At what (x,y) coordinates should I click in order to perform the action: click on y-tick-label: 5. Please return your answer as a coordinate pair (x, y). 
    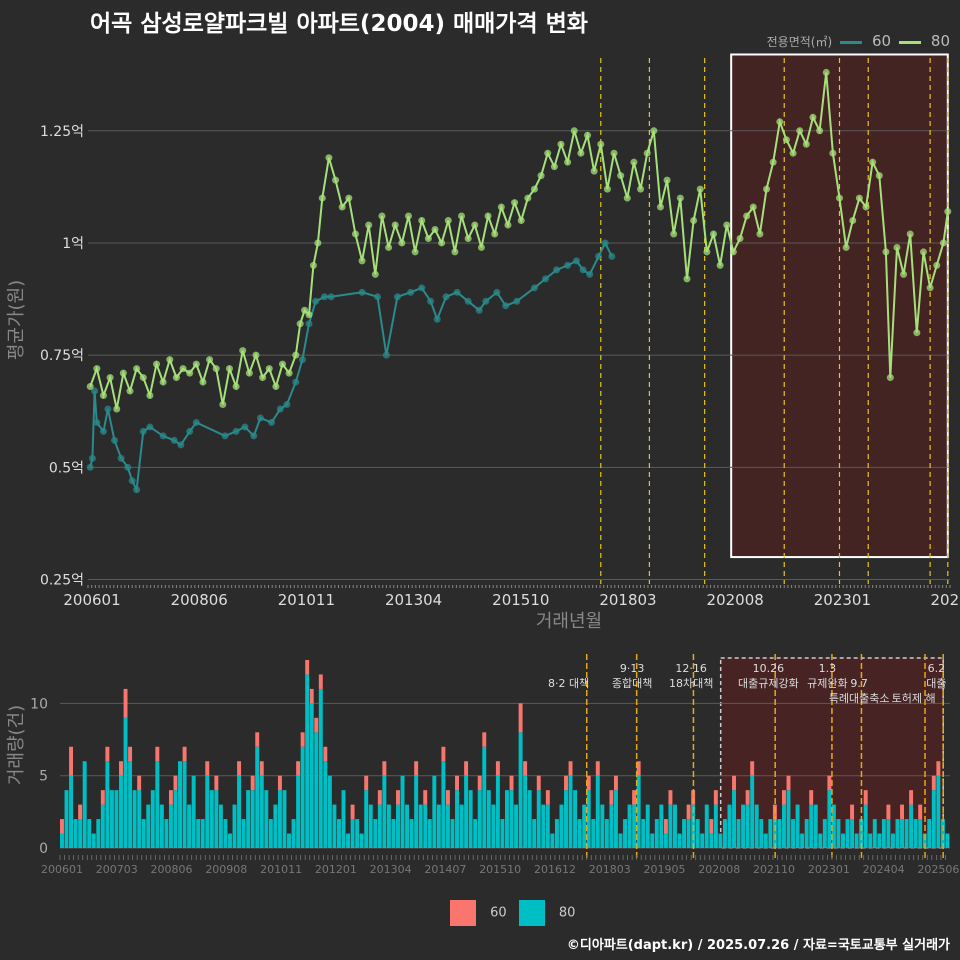
    Looking at the image, I should click on (43, 777).